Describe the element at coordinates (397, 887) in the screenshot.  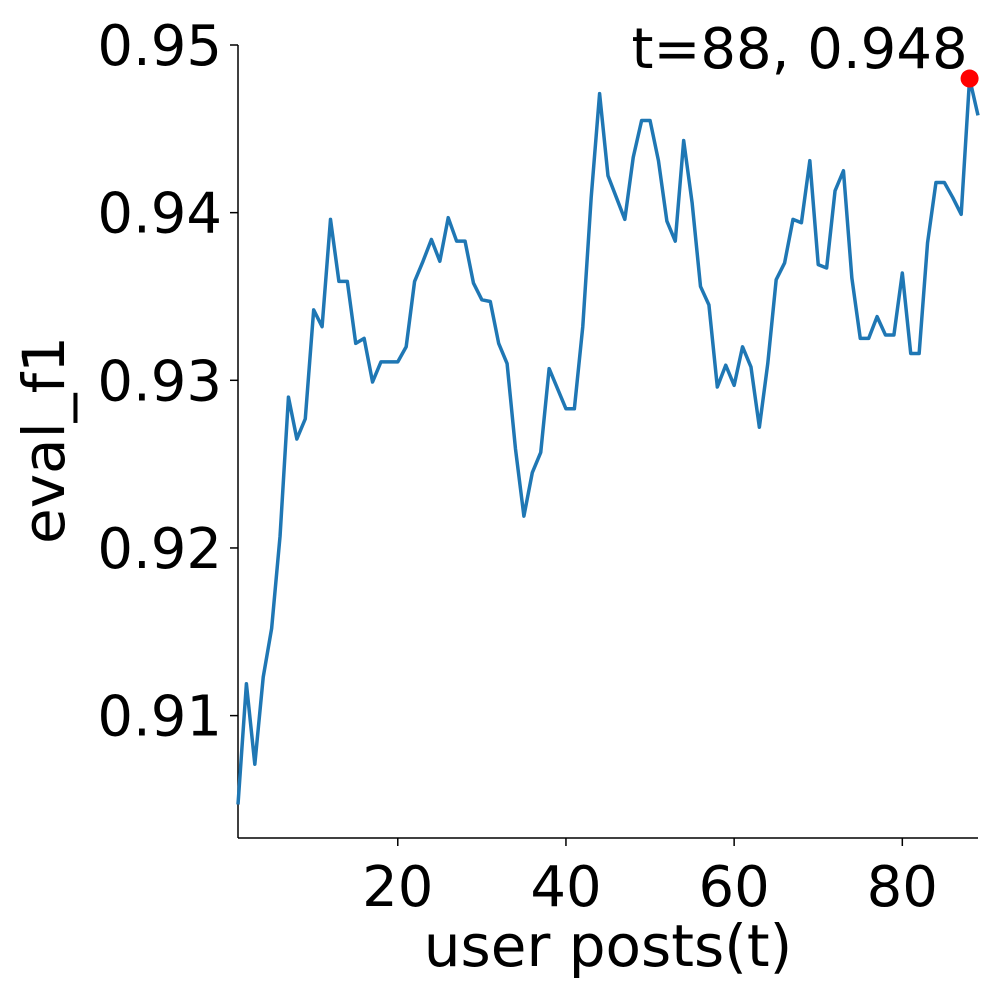
I see `x-tick-label: 20` at that location.